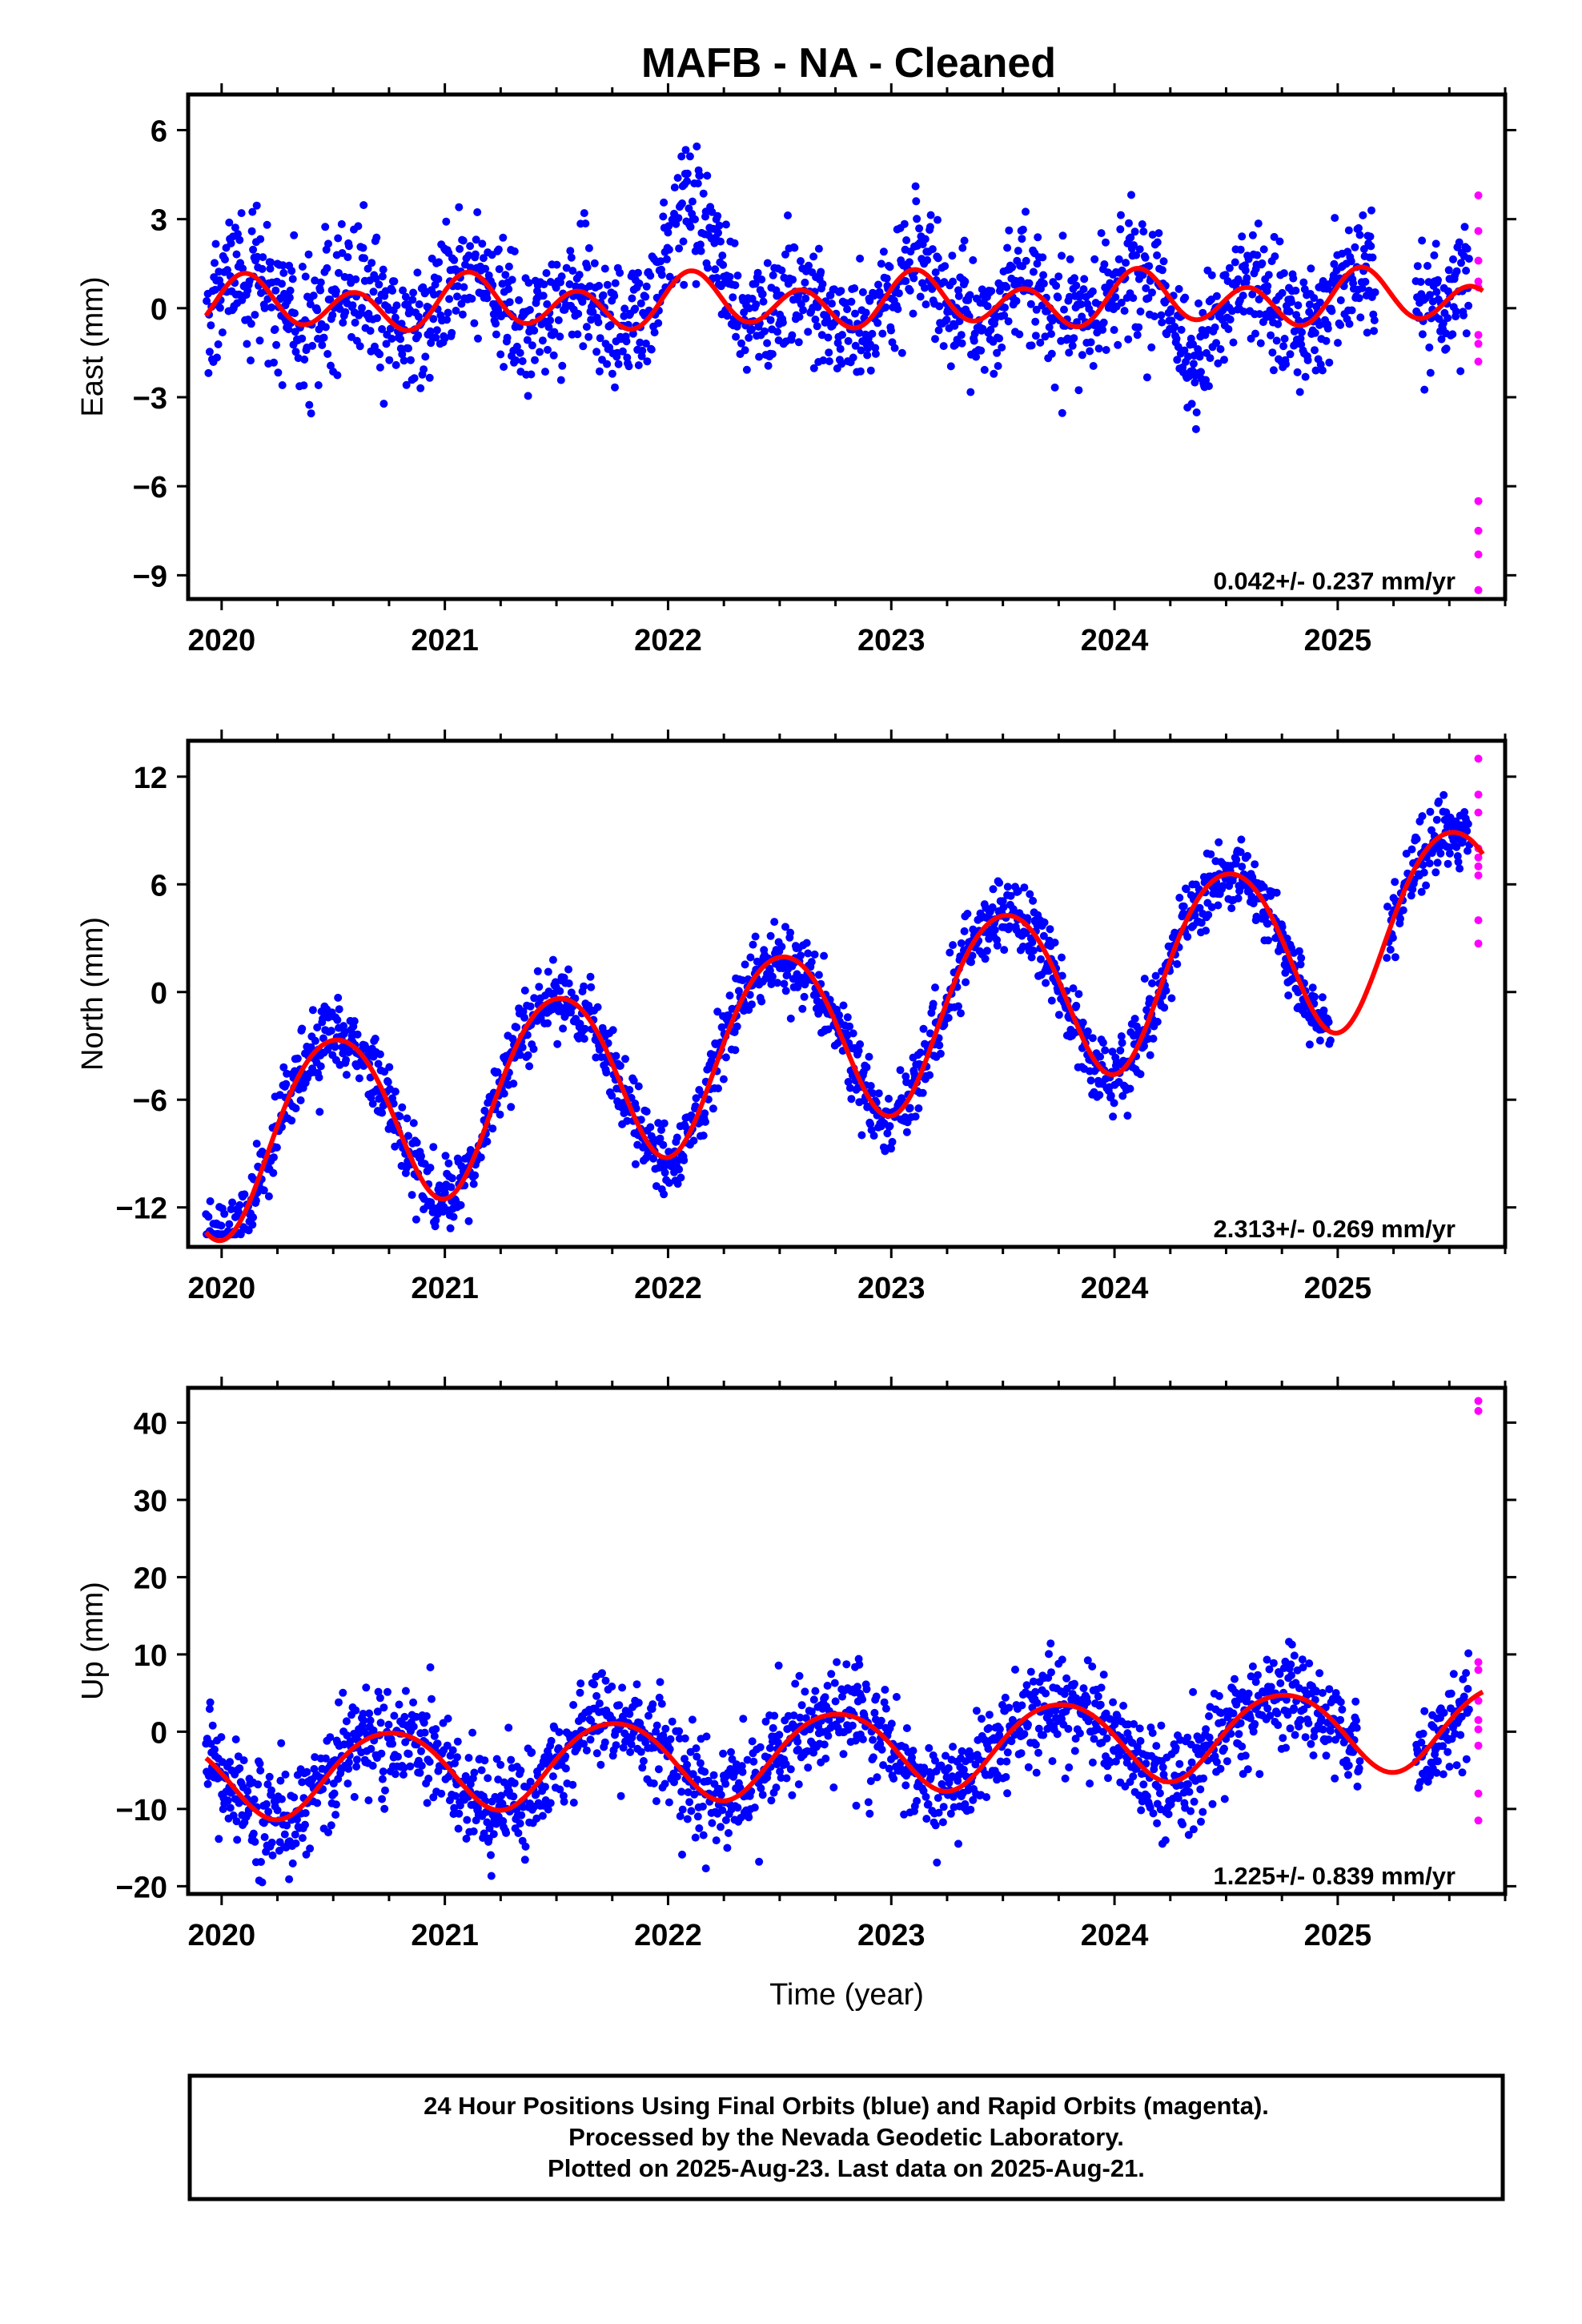  Describe the element at coordinates (1478, 857) in the screenshot. I see `north-rapid-point` at that location.